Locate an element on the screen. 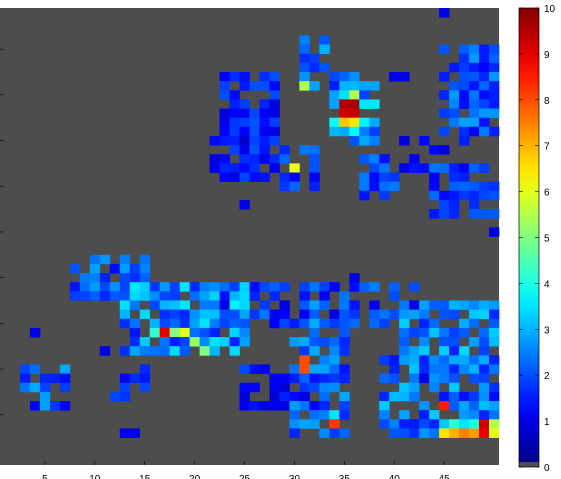 Image resolution: width=561 pixels, height=479 pixels. x-tick-label: 40 is located at coordinates (395, 476).